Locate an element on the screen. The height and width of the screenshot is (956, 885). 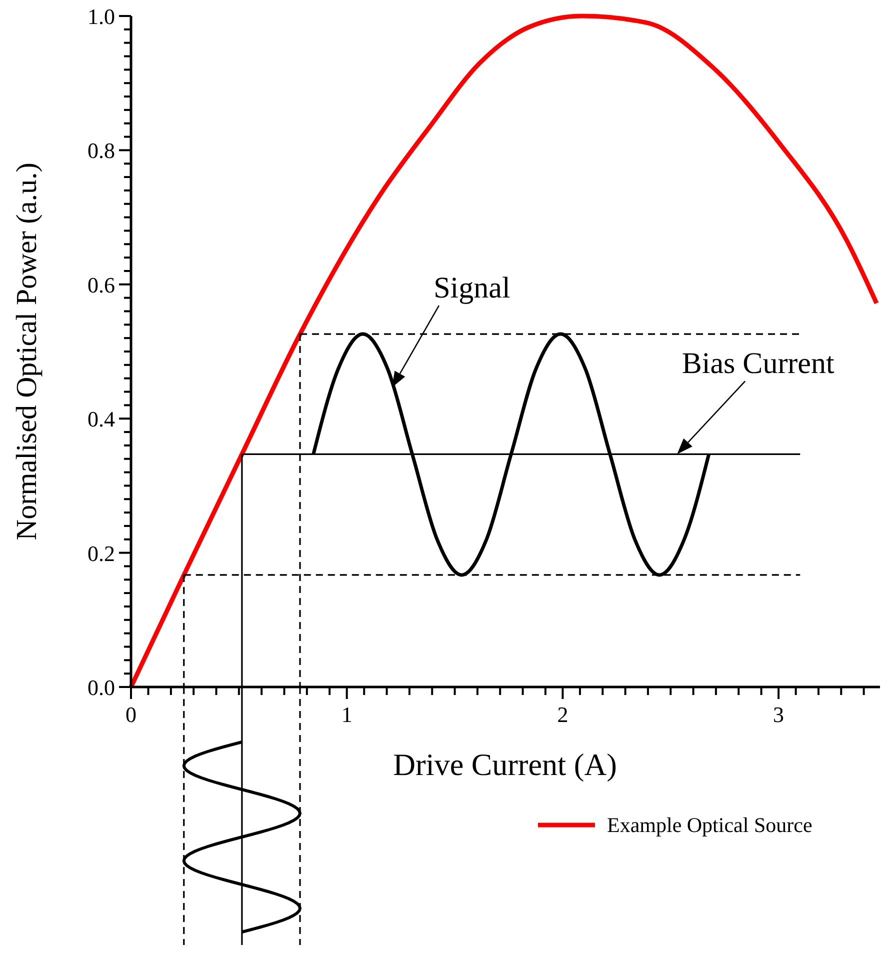
y-axis-title: Normalised Optical Power (a.u.) is located at coordinates (27, 351).